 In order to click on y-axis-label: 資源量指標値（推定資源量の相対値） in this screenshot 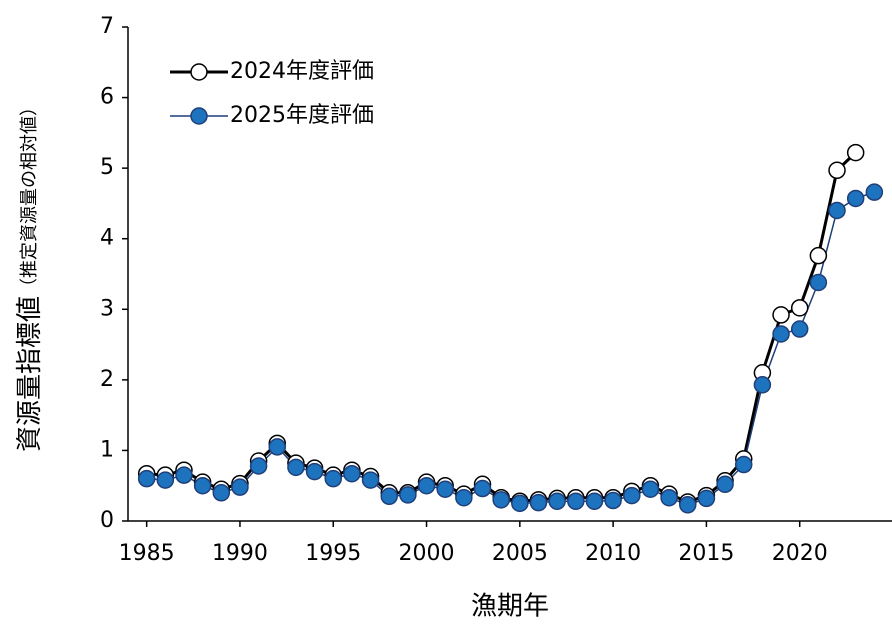, I will do `click(30, 275)`.